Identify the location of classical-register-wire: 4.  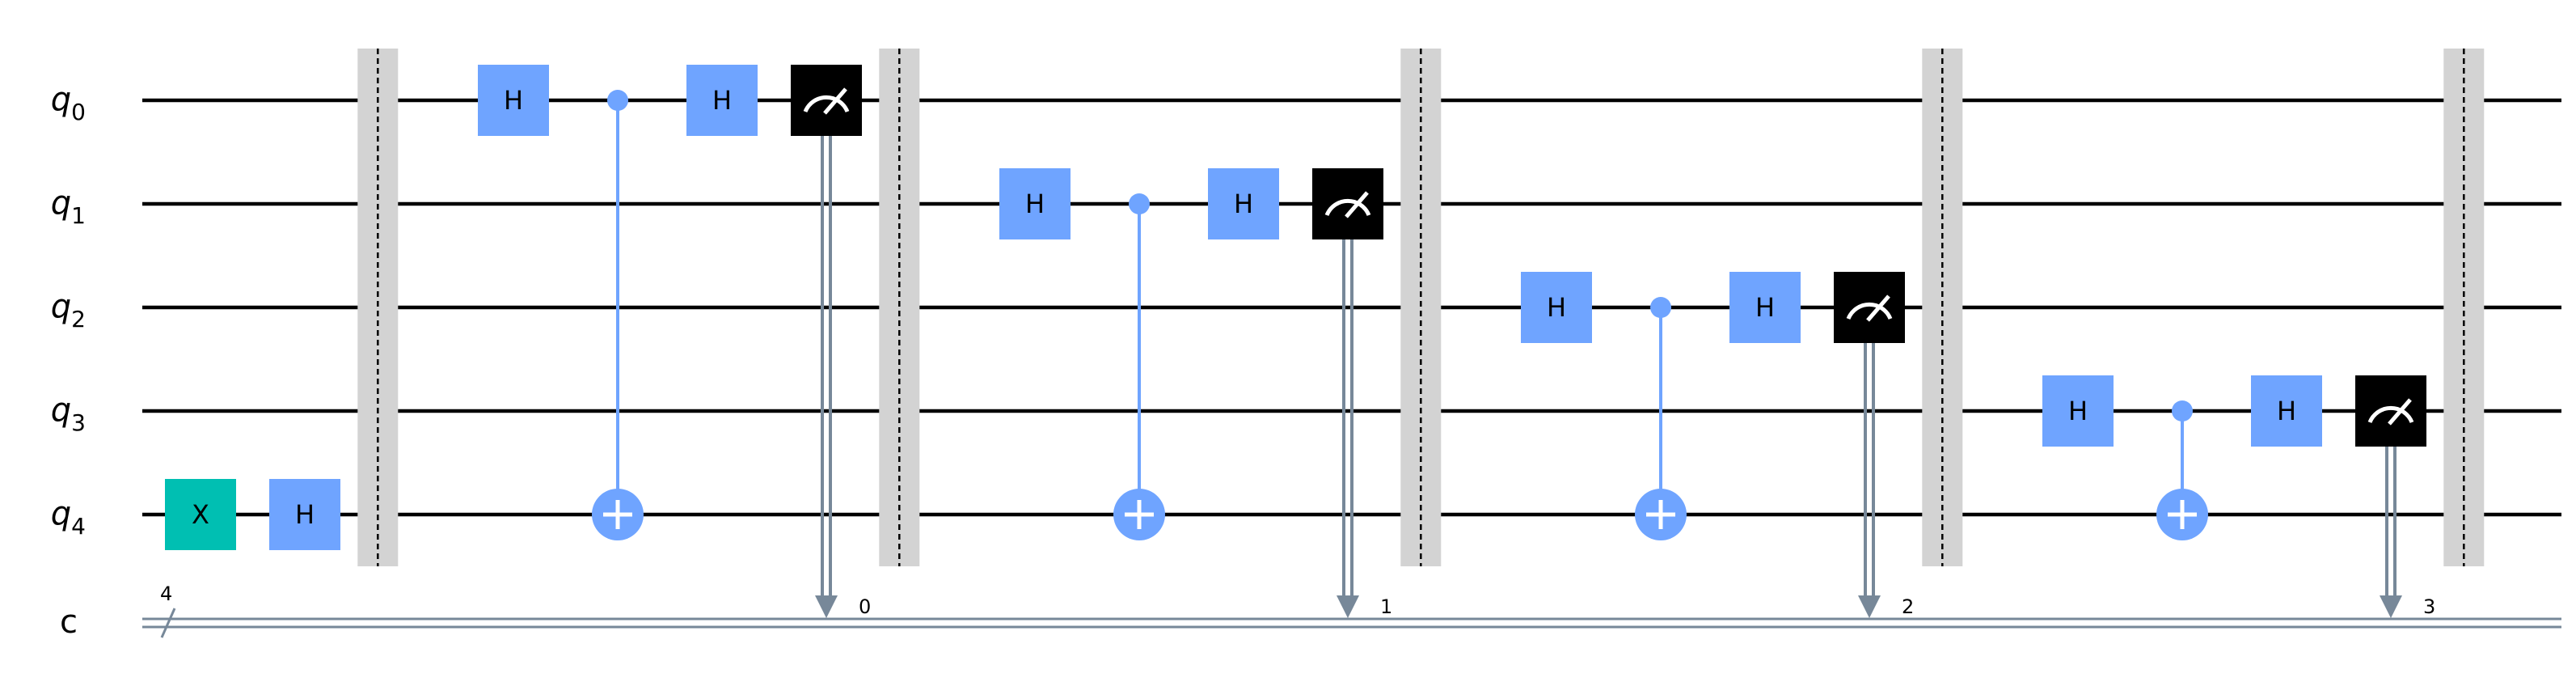
(1351, 610).